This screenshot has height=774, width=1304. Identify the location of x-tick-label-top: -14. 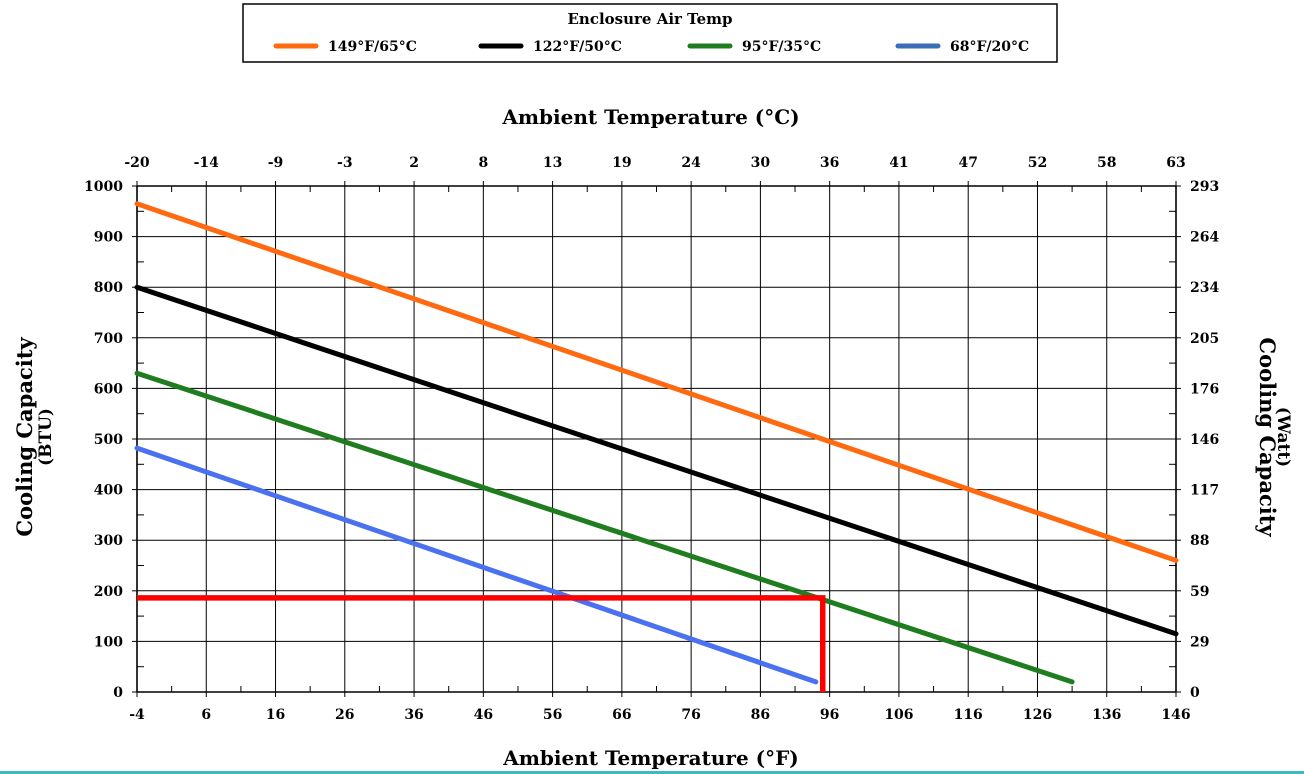
(207, 163).